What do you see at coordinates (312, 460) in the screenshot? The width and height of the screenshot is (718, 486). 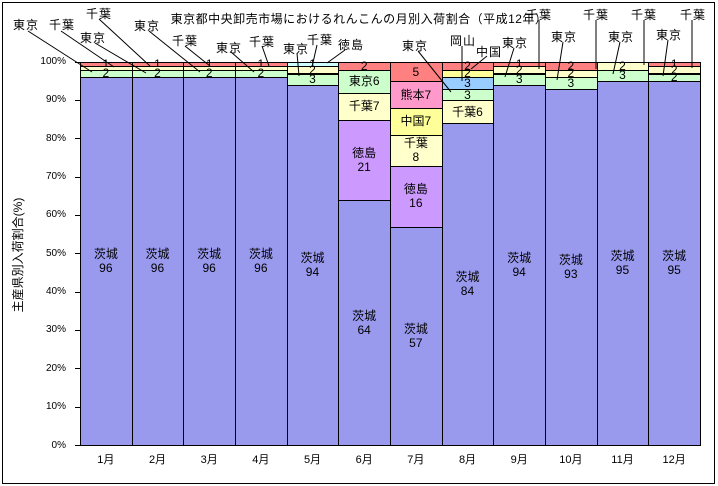 I see `x-tick-label: 5月` at bounding box center [312, 460].